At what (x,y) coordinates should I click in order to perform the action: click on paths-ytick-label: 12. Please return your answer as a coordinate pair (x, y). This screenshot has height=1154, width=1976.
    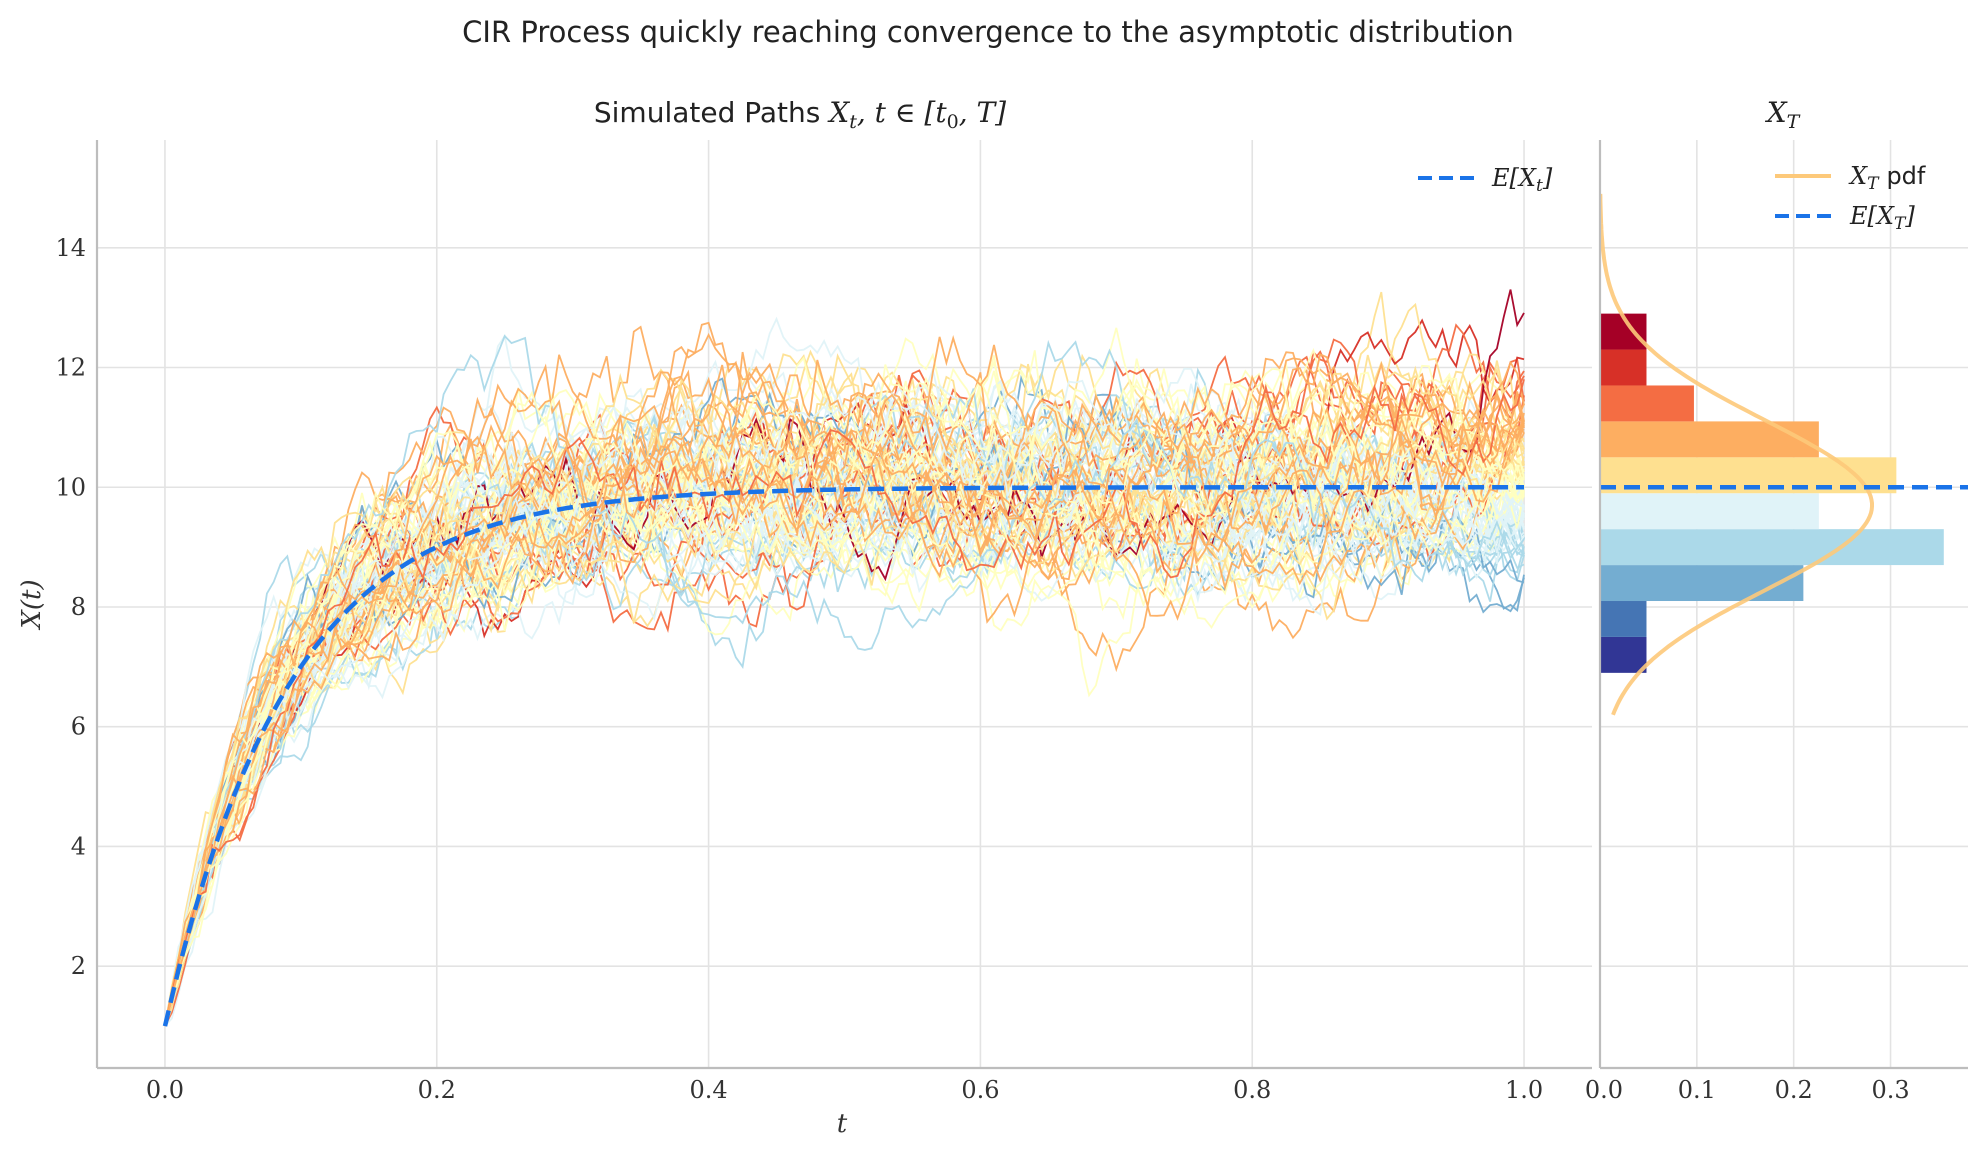
    Looking at the image, I should click on (70, 368).